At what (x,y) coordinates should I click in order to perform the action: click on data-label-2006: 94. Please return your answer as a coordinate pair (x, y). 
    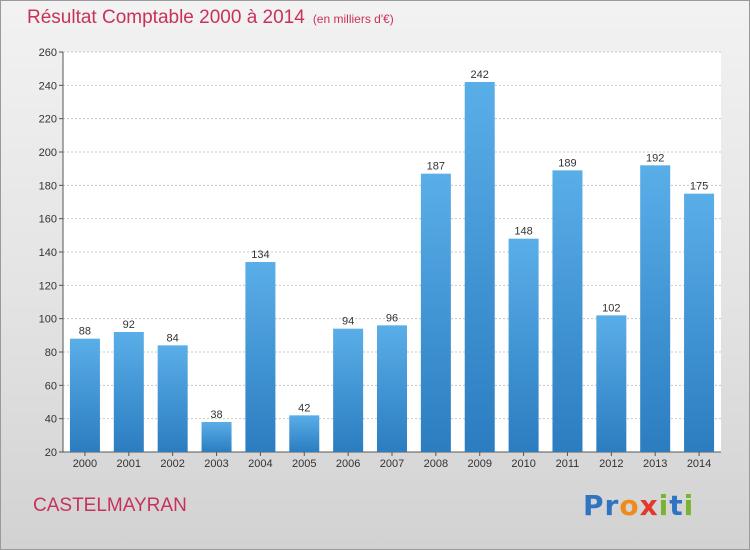
    Looking at the image, I should click on (348, 322).